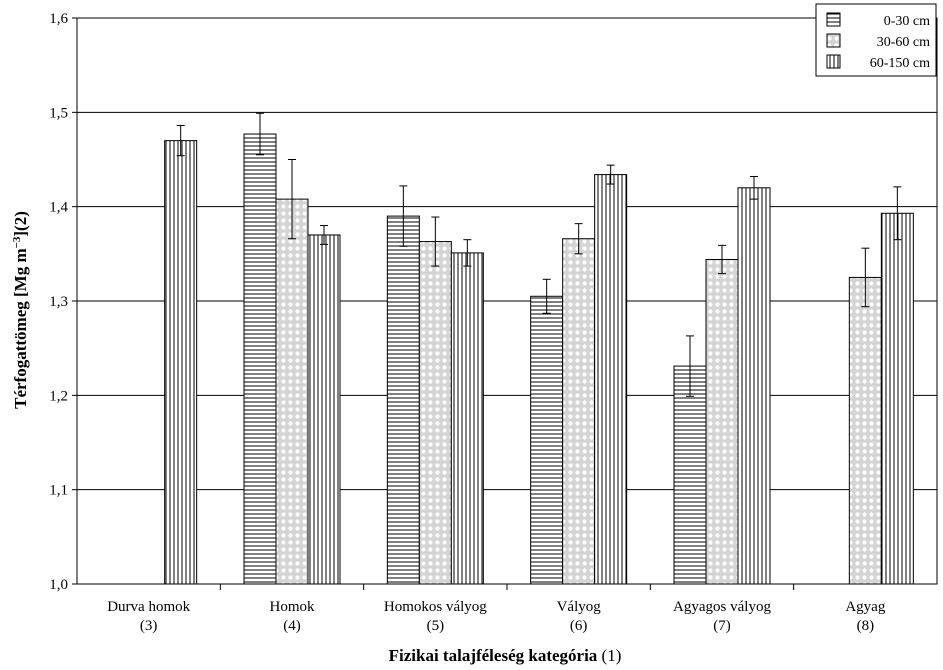 The image size is (943, 670). Describe the element at coordinates (866, 626) in the screenshot. I see `x-category-code: (8)` at that location.